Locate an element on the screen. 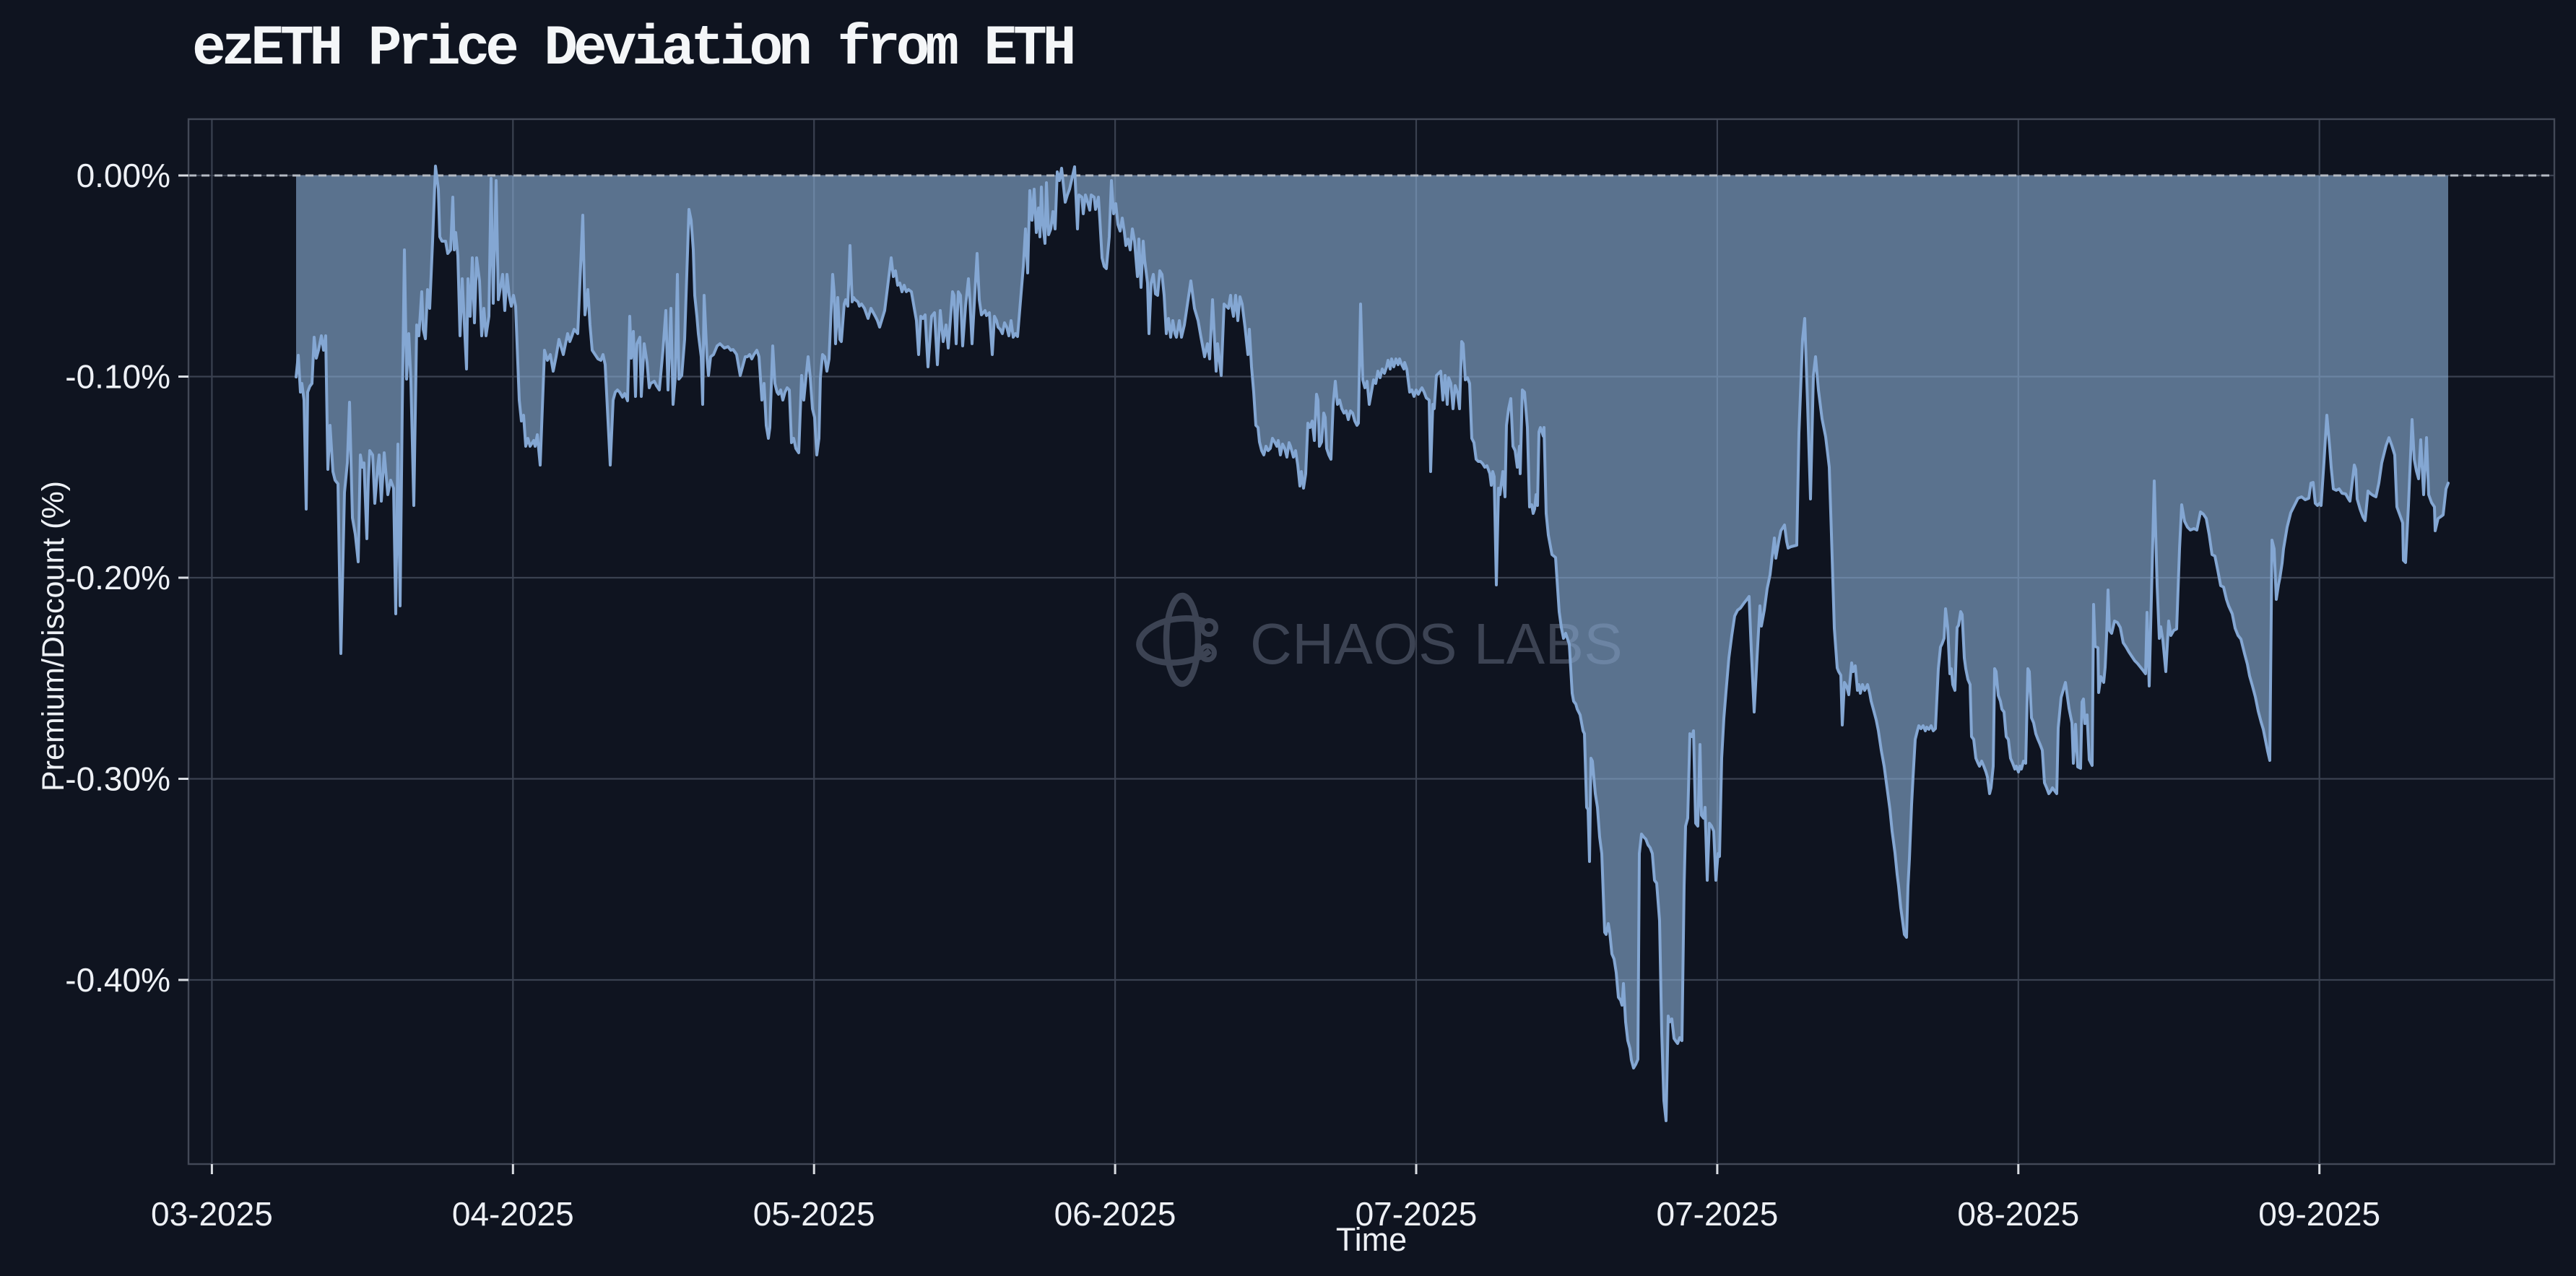  svg-text: -0.10% is located at coordinates (117, 377).